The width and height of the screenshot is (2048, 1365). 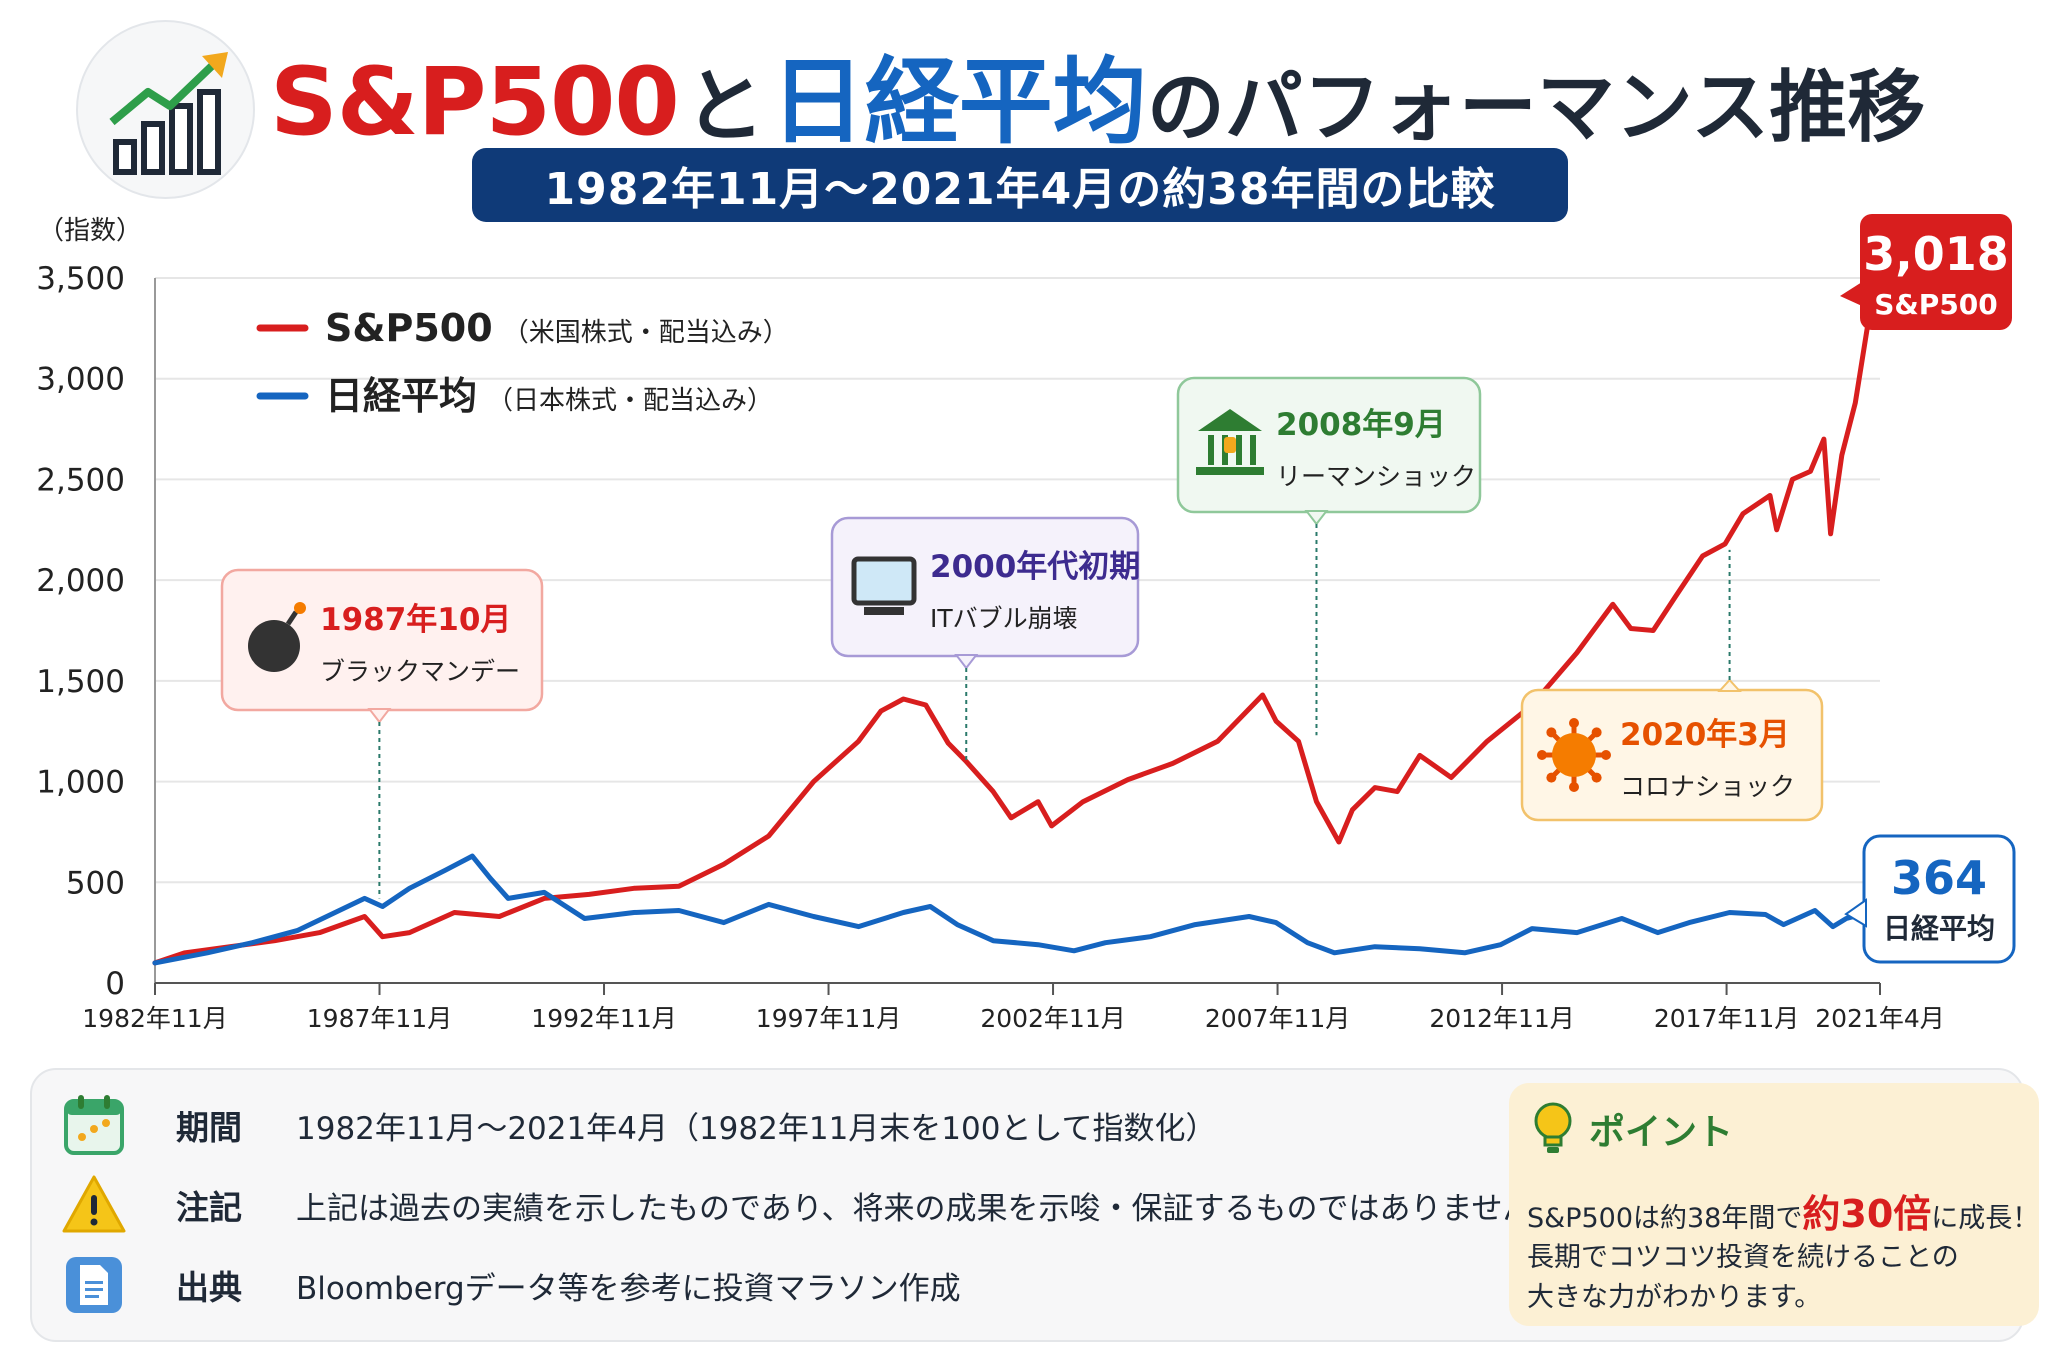 I want to click on sp500-end-value: 3,018, so click(x=1936, y=254).